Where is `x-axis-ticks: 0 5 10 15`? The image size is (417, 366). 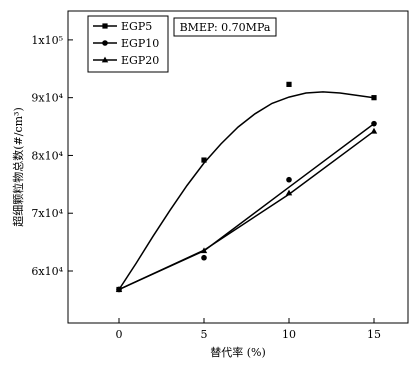
x-axis-ticks: 0 5 10 15 is located at coordinates (248, 329).